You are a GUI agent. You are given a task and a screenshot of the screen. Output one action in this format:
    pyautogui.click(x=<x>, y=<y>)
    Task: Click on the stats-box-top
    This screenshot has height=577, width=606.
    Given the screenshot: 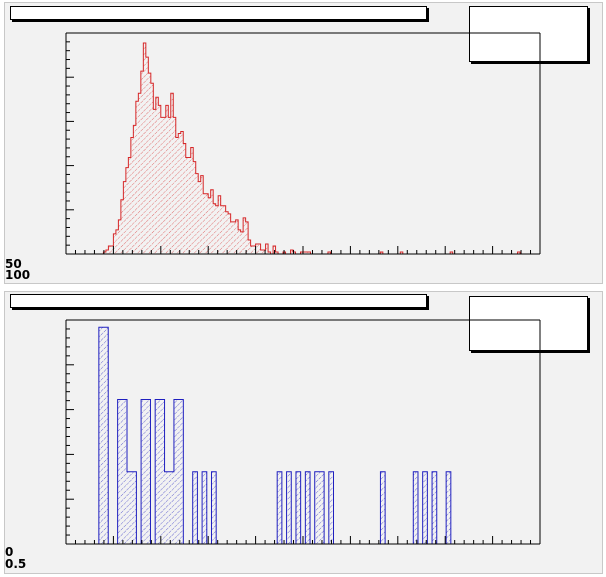 What is the action you would take?
    pyautogui.click(x=528, y=34)
    